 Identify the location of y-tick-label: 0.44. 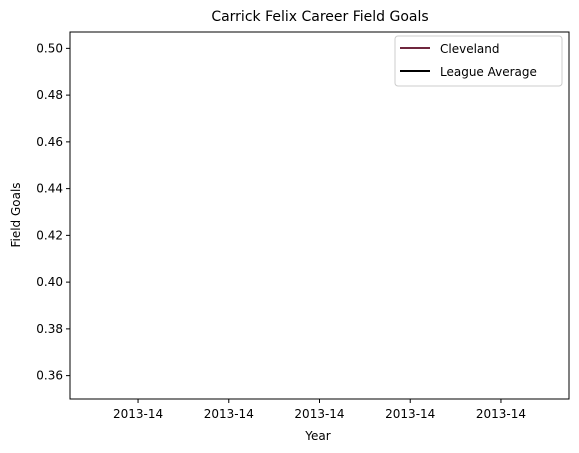
(49, 189).